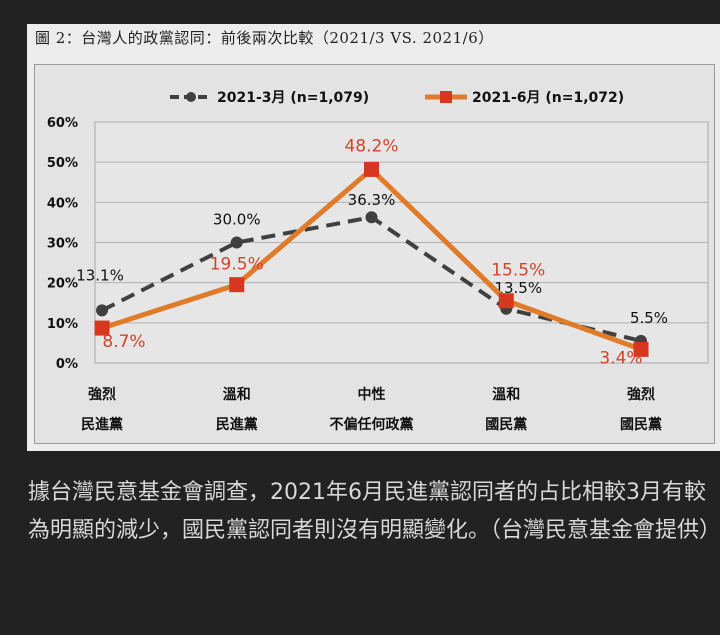  I want to click on data-label: 13.1%, so click(100, 275).